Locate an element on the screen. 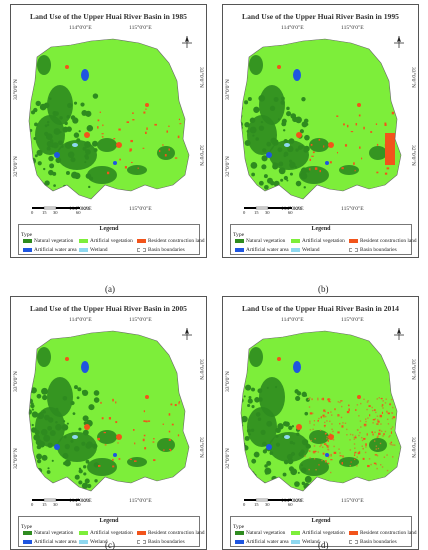  wetland-patch is located at coordinates (75, 437).